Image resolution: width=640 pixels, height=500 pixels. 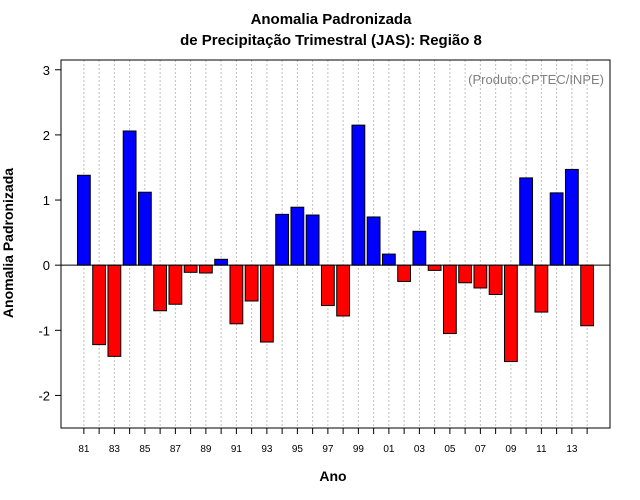 What do you see at coordinates (206, 449) in the screenshot?
I see `x-tick-label: 89` at bounding box center [206, 449].